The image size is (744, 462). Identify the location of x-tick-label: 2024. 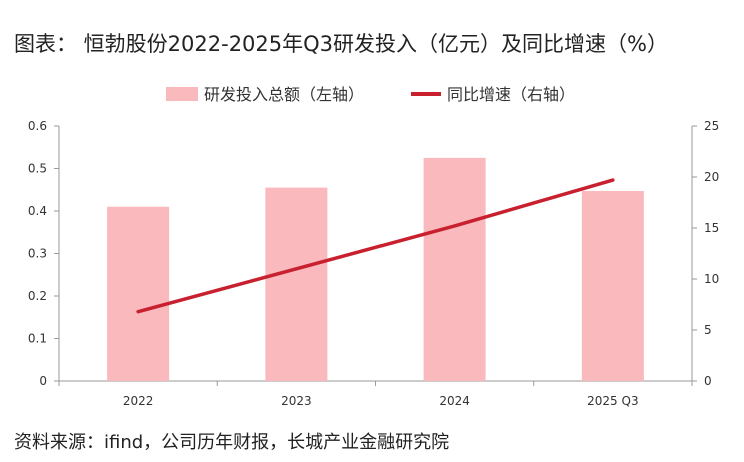
(454, 401).